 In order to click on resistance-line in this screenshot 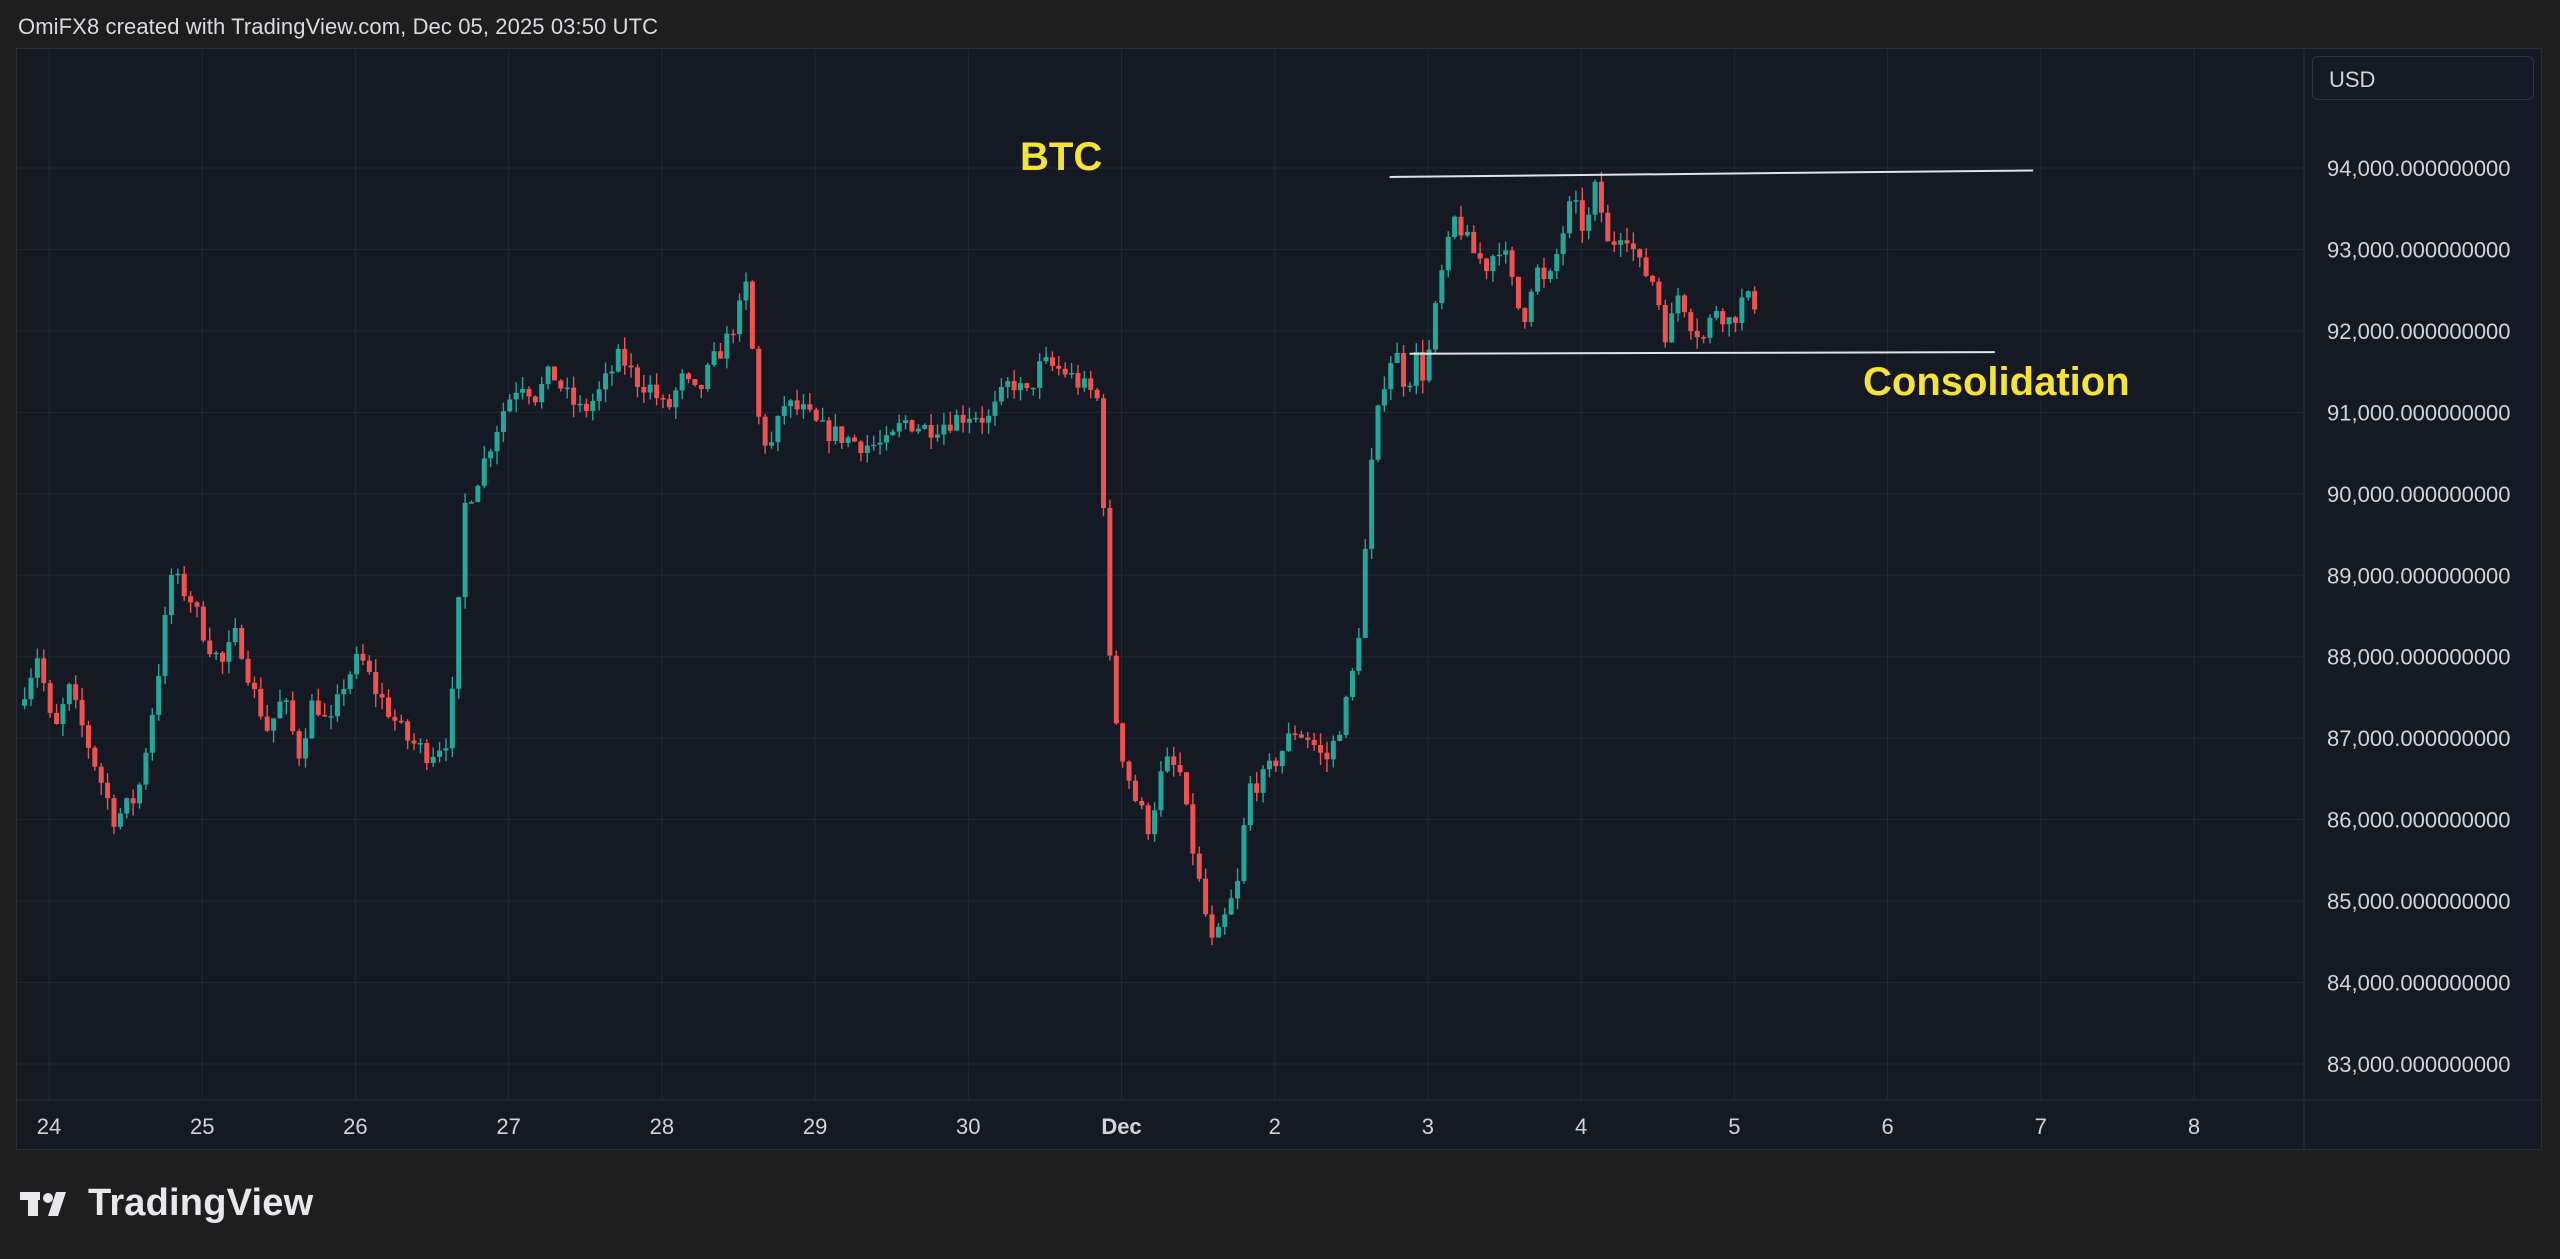, I will do `click(1711, 173)`.